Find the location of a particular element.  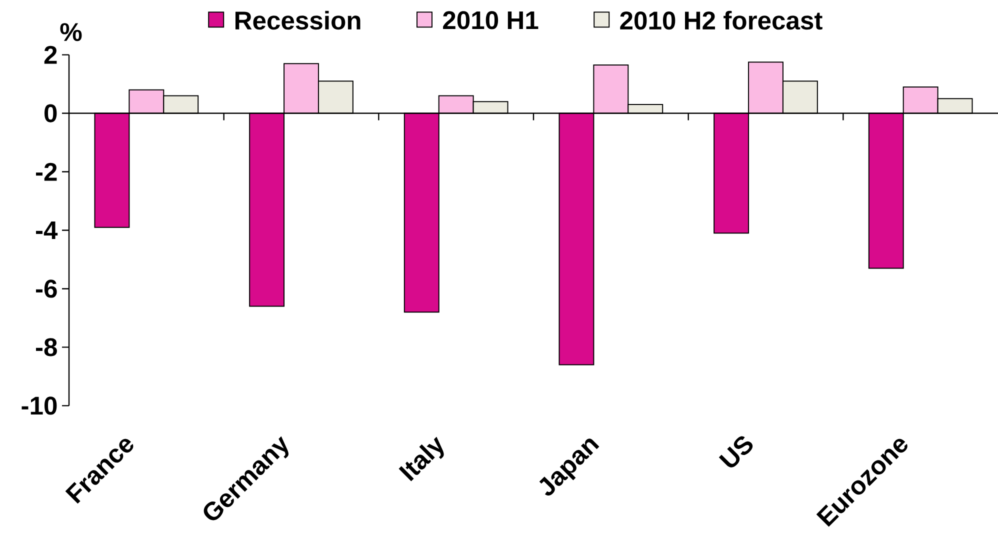

legend-label: 2010 H2 forecast is located at coordinates (721, 20).